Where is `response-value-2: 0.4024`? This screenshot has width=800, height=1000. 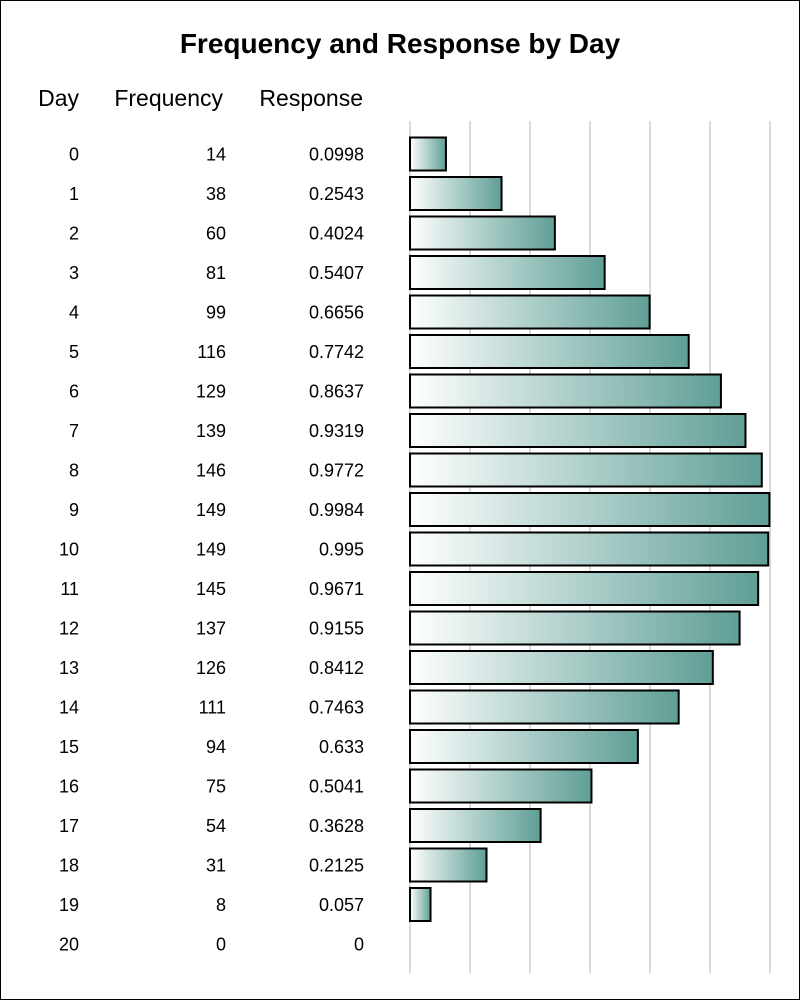
response-value-2: 0.4024 is located at coordinates (336, 234).